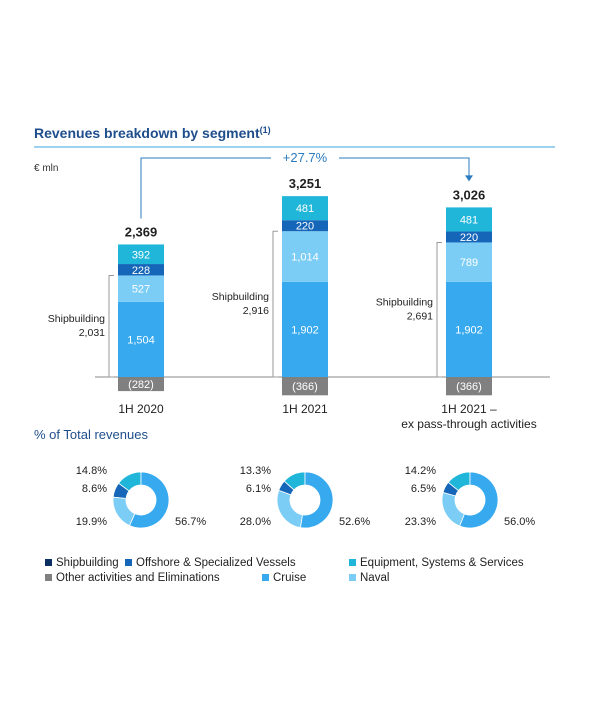 Image resolution: width=600 pixels, height=704 pixels. Describe the element at coordinates (258, 489) in the screenshot. I see `donut-label: 6.1%` at that location.